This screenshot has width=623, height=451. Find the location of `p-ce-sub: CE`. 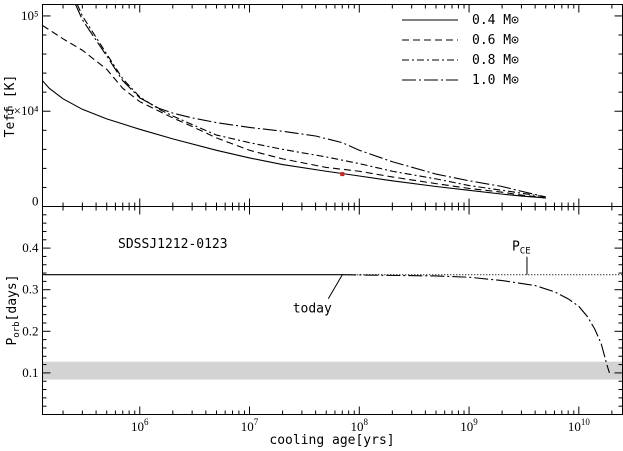

p-ce-sub: CE is located at coordinates (525, 252).